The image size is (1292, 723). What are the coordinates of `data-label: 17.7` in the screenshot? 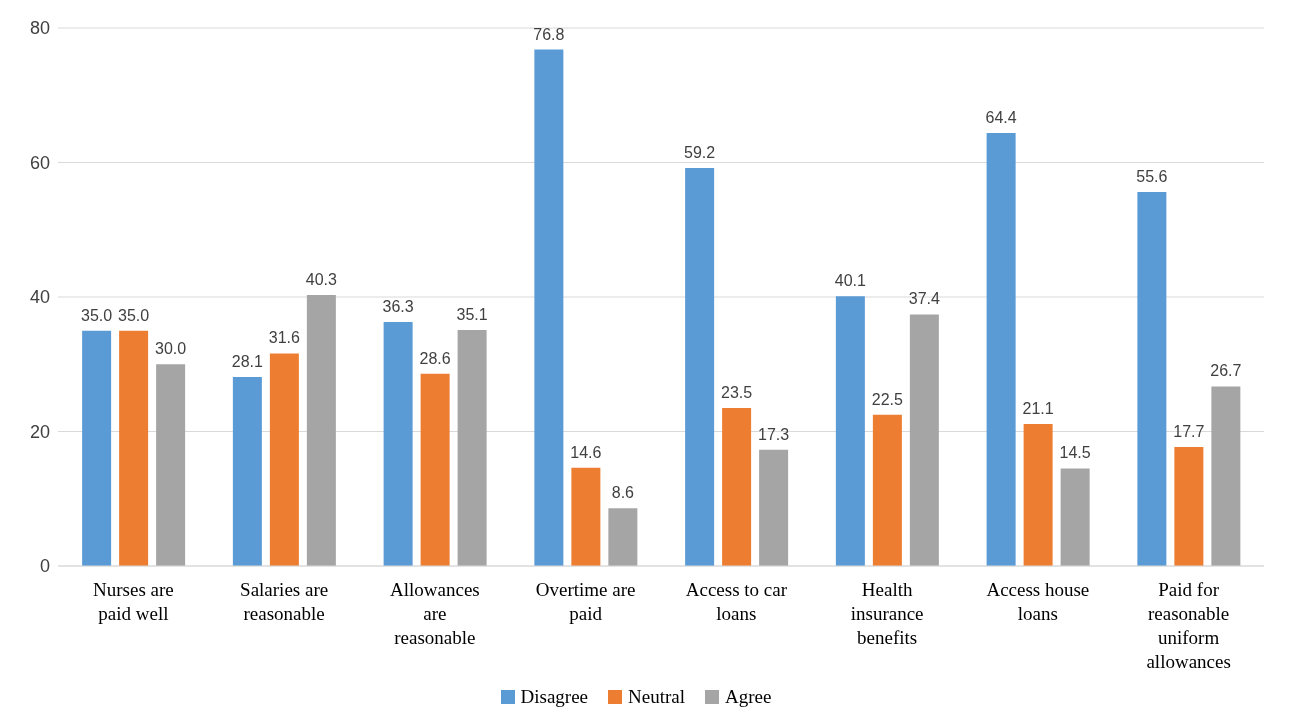 It's located at (1189, 431).